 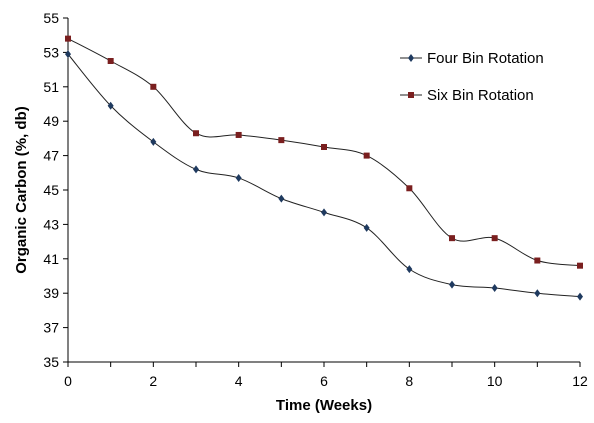 I want to click on y-ticks: 35 37 39 41 43 45 47 49 51 53 55, so click(x=55, y=190).